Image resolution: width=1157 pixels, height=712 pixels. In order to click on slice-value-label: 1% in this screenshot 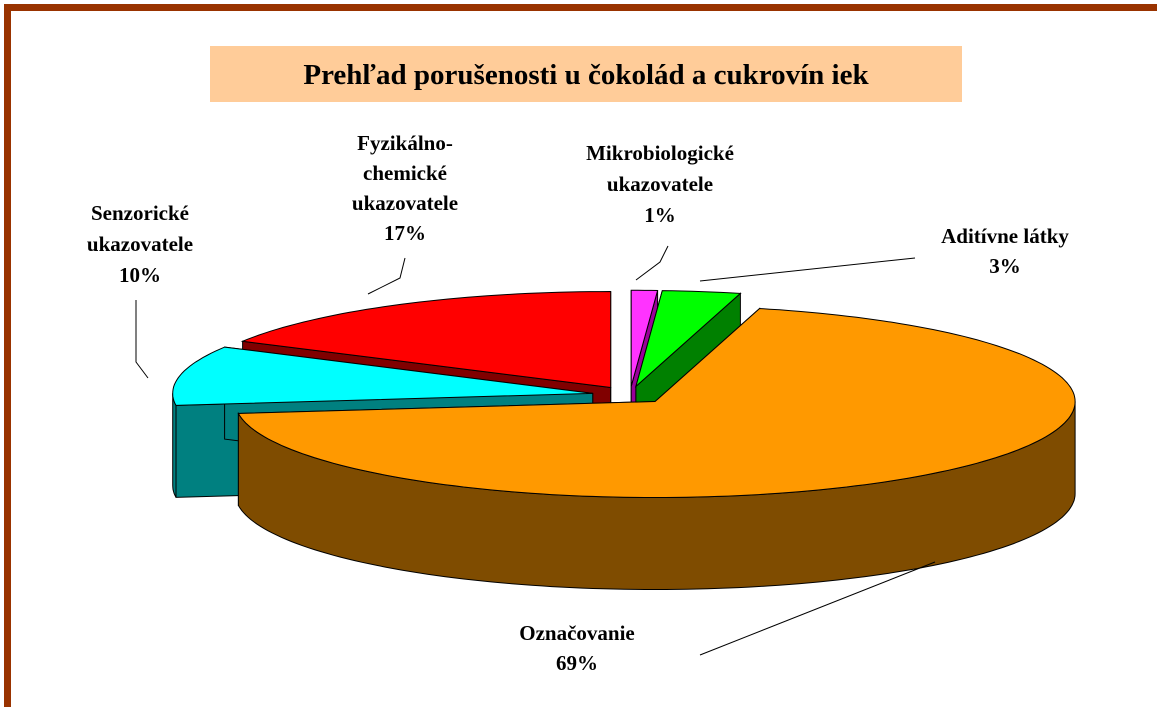, I will do `click(660, 215)`.